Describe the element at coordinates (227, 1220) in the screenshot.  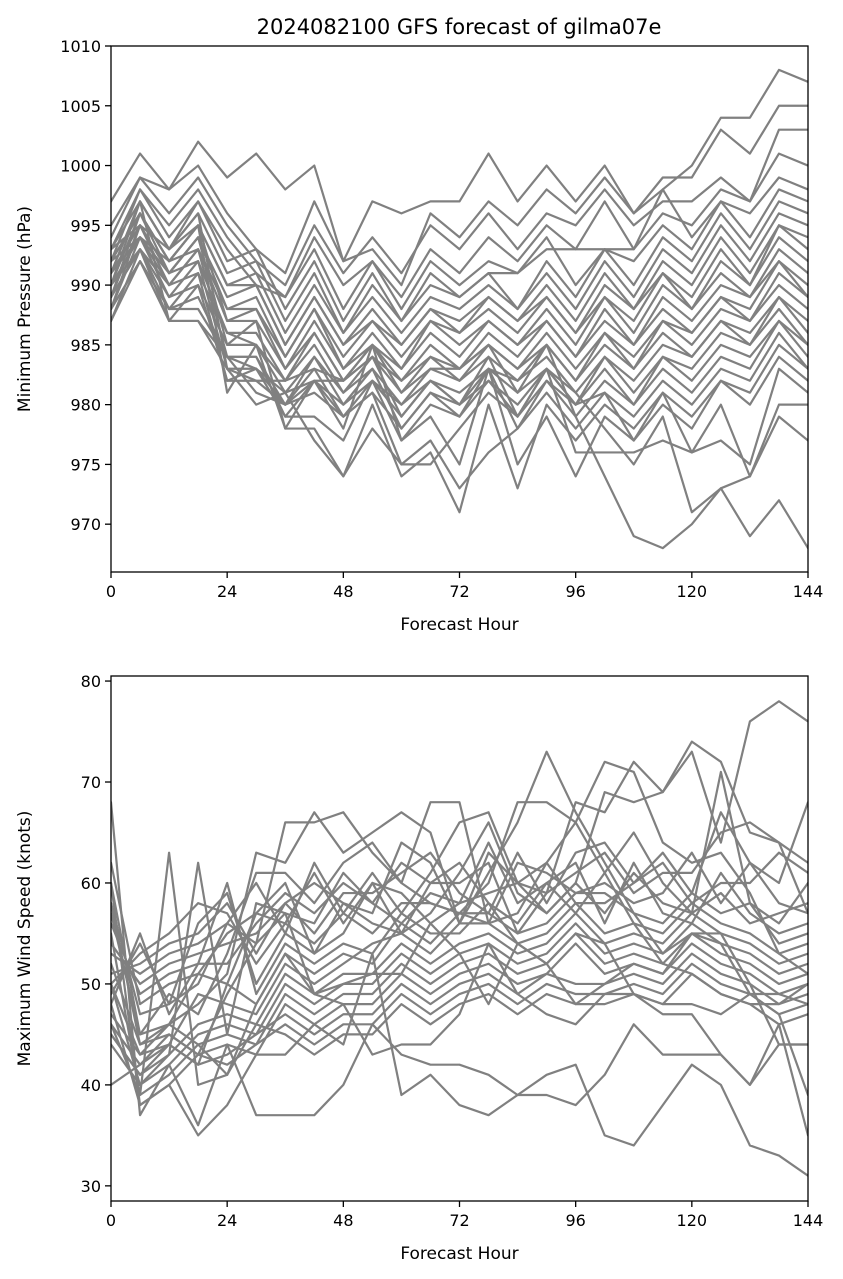
I see `wind-xtick-label: 24` at that location.